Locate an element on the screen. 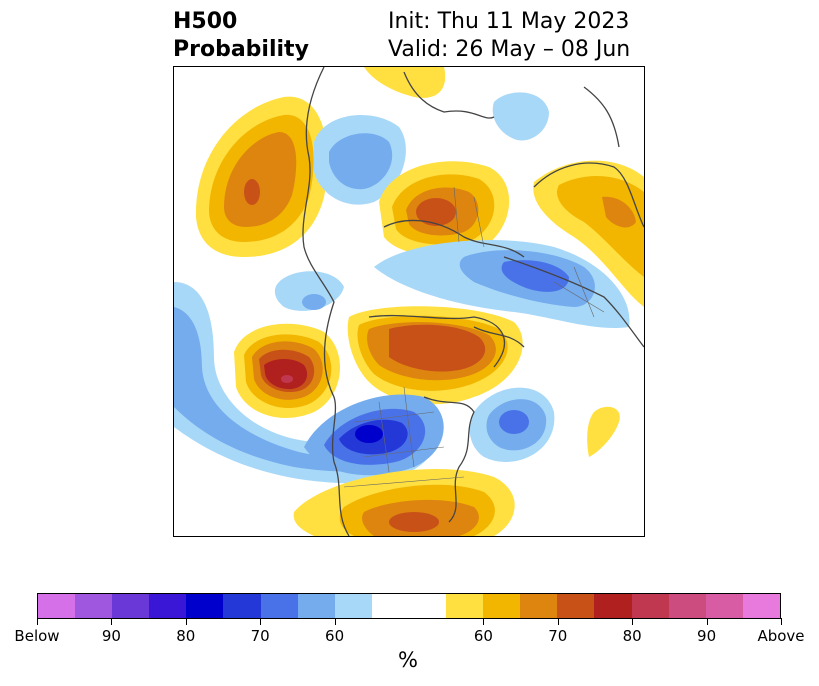 The height and width of the screenshot is (686, 819). anomaly-siberia is located at coordinates (444, 208).